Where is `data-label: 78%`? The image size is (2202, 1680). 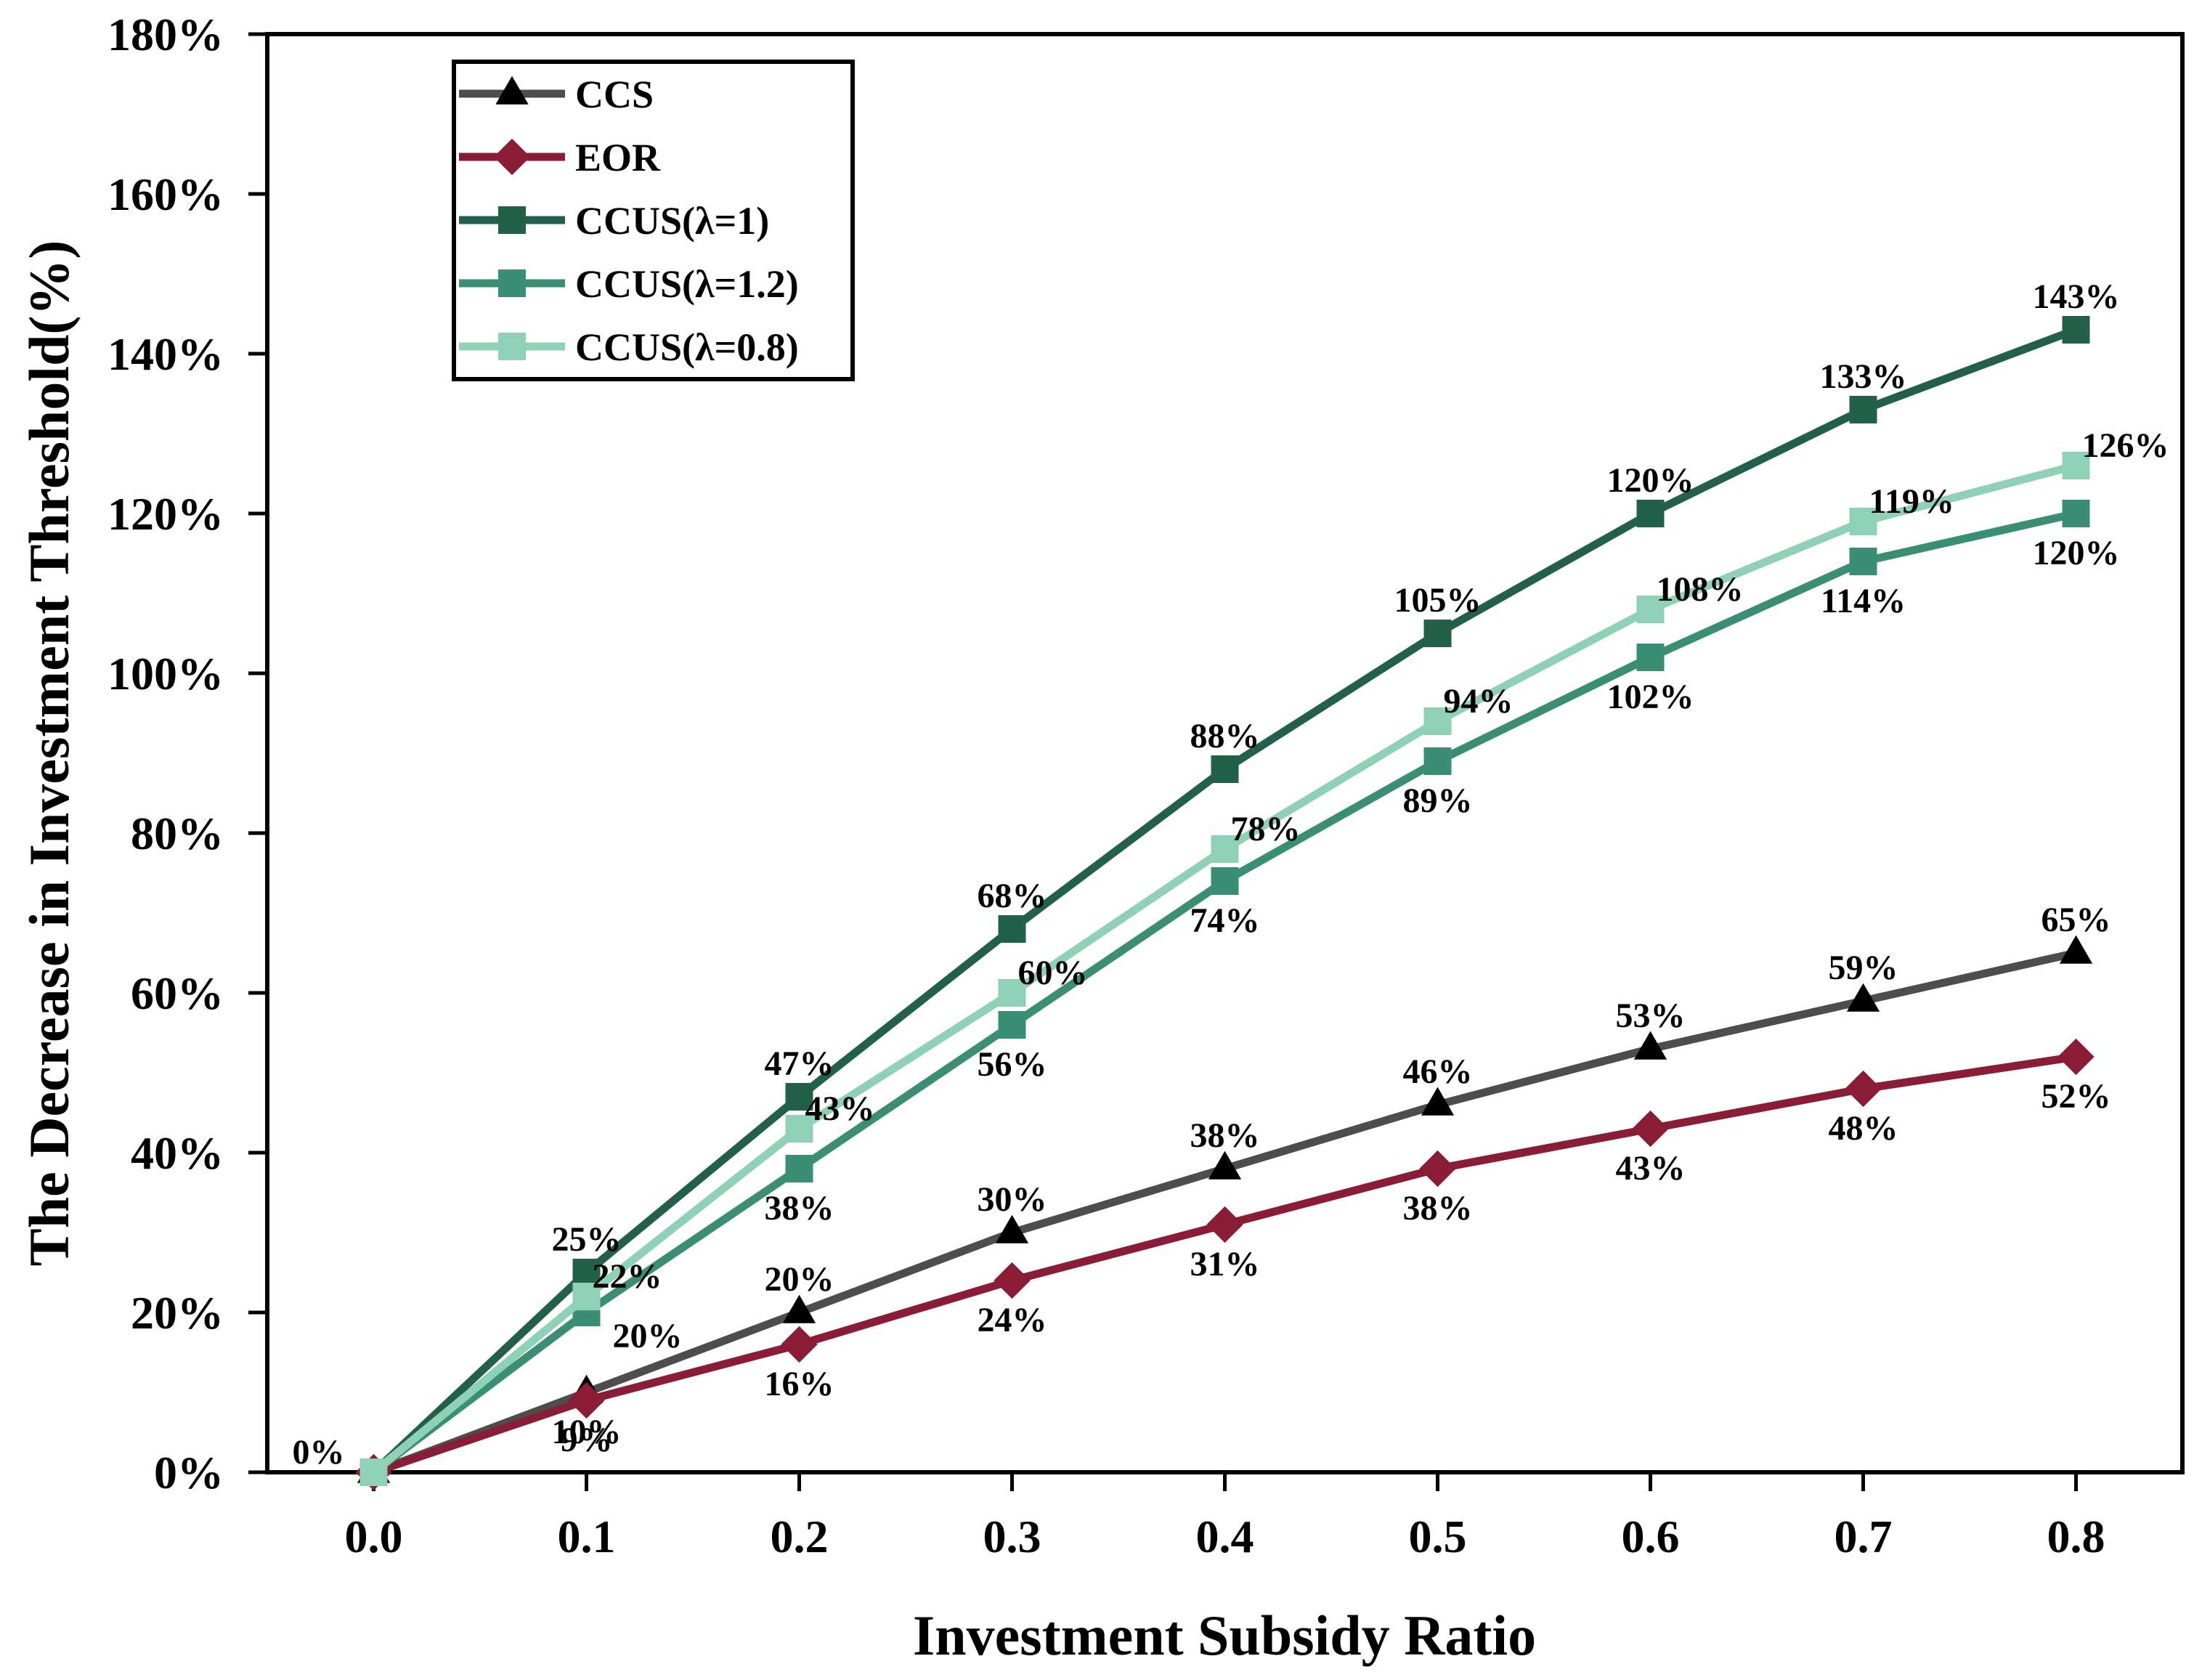 data-label: 78% is located at coordinates (1266, 829).